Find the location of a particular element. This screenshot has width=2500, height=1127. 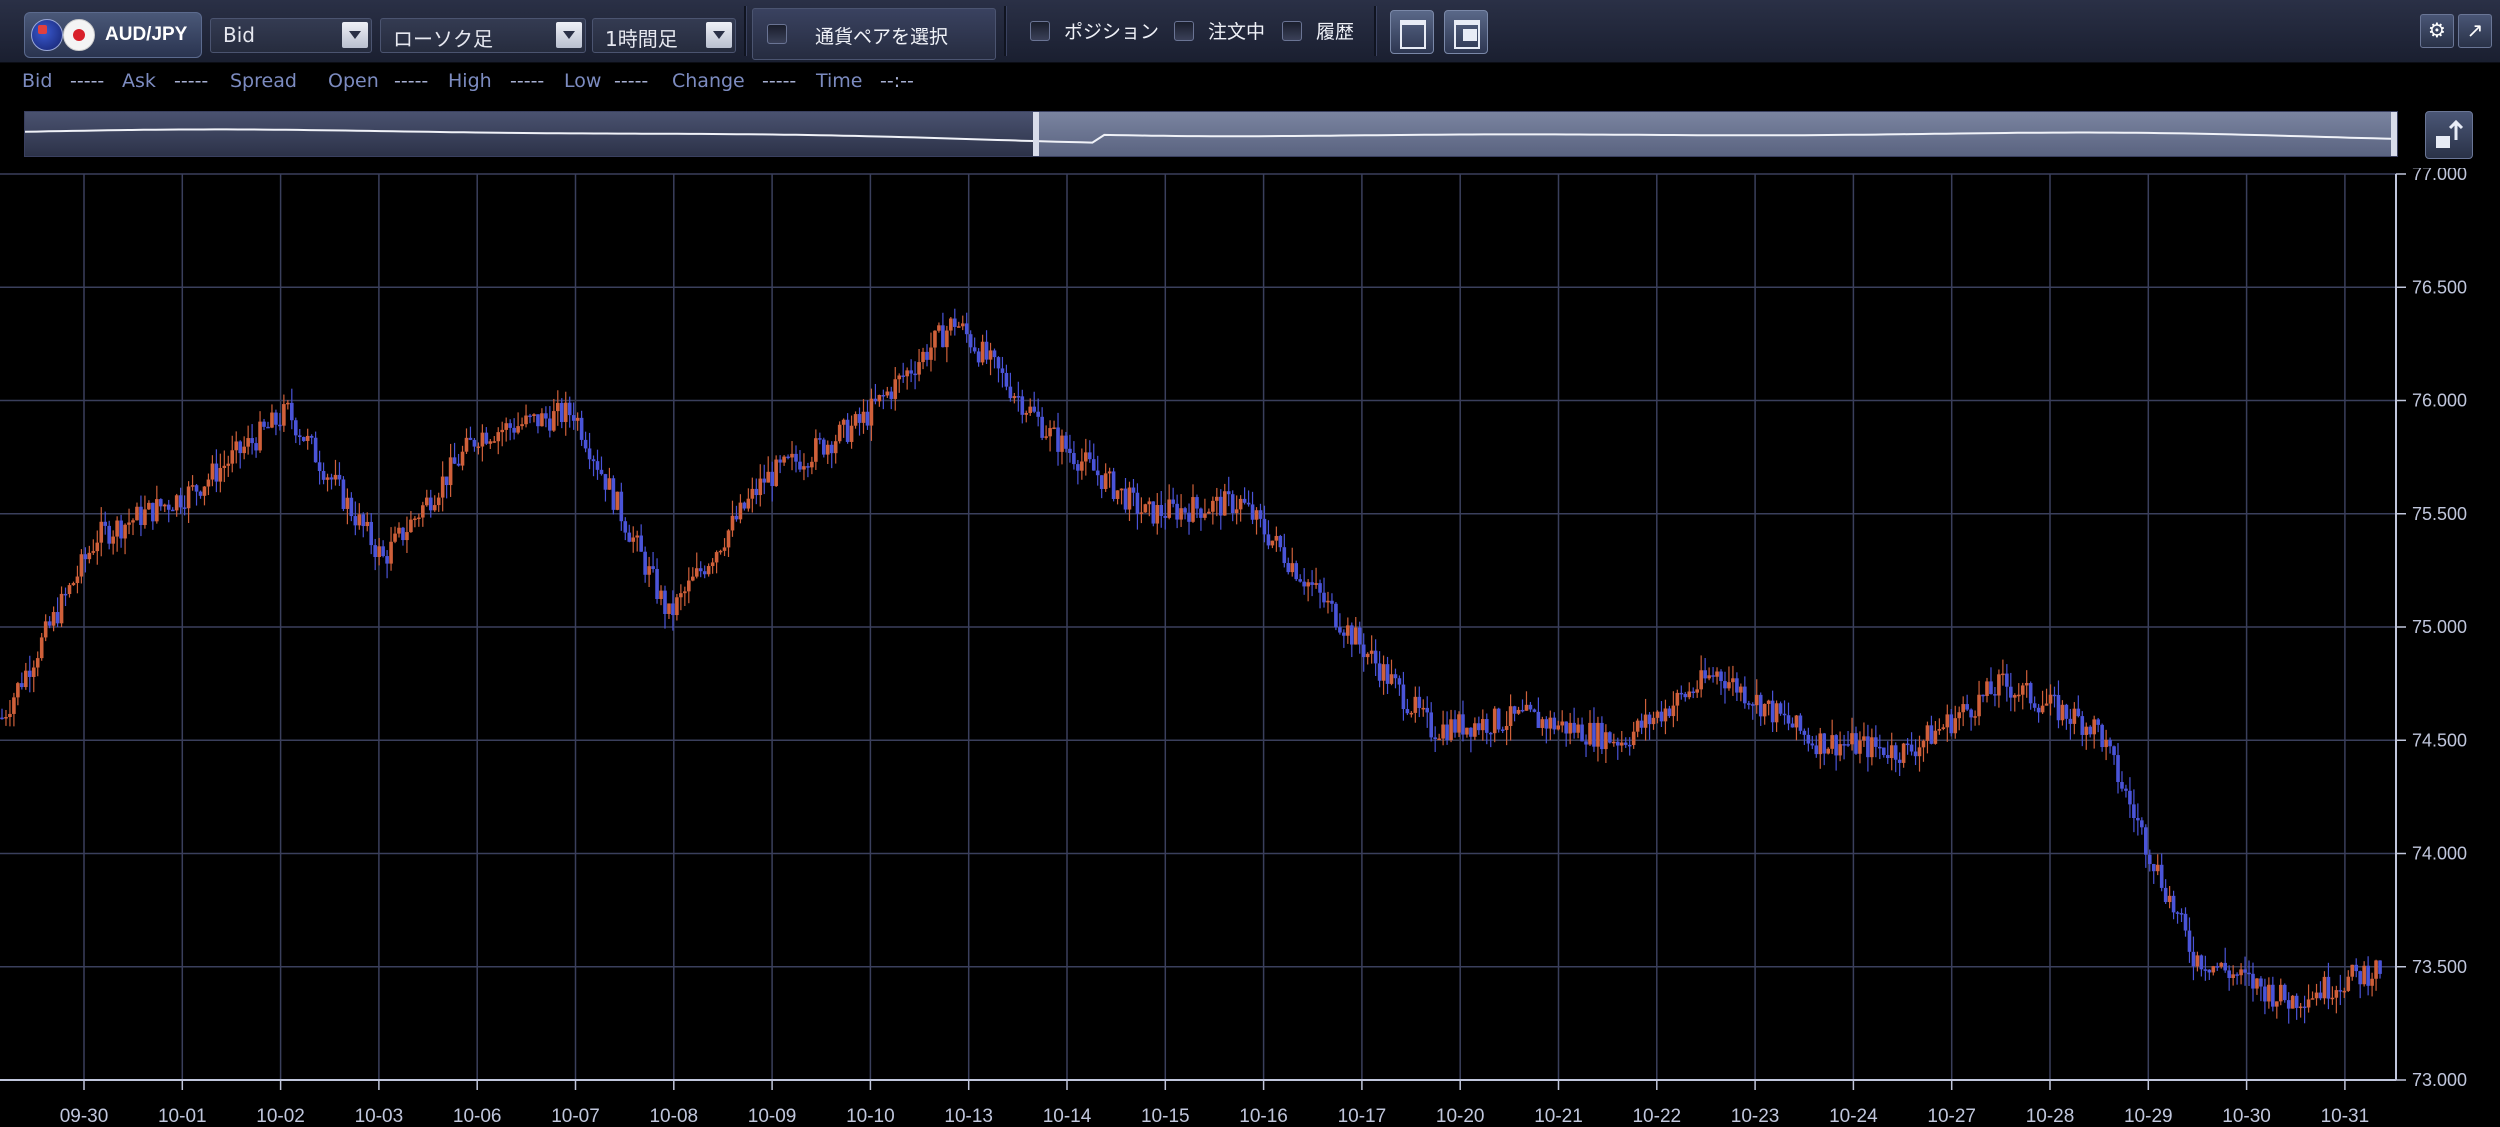

position-checkbox is located at coordinates (1040, 31).